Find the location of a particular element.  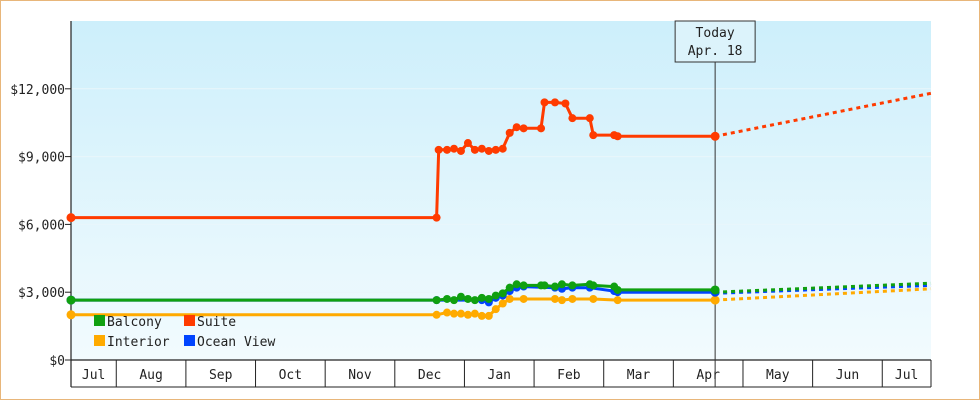

today-marker: Today Apr. 18 is located at coordinates (715, 203).